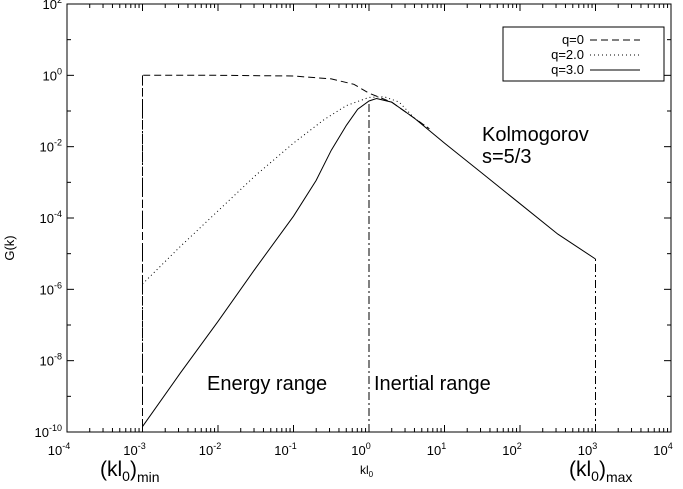 This screenshot has height=489, width=683. What do you see at coordinates (51, 288) in the screenshot?
I see `y-tick-label: 10⁻⁶` at bounding box center [51, 288].